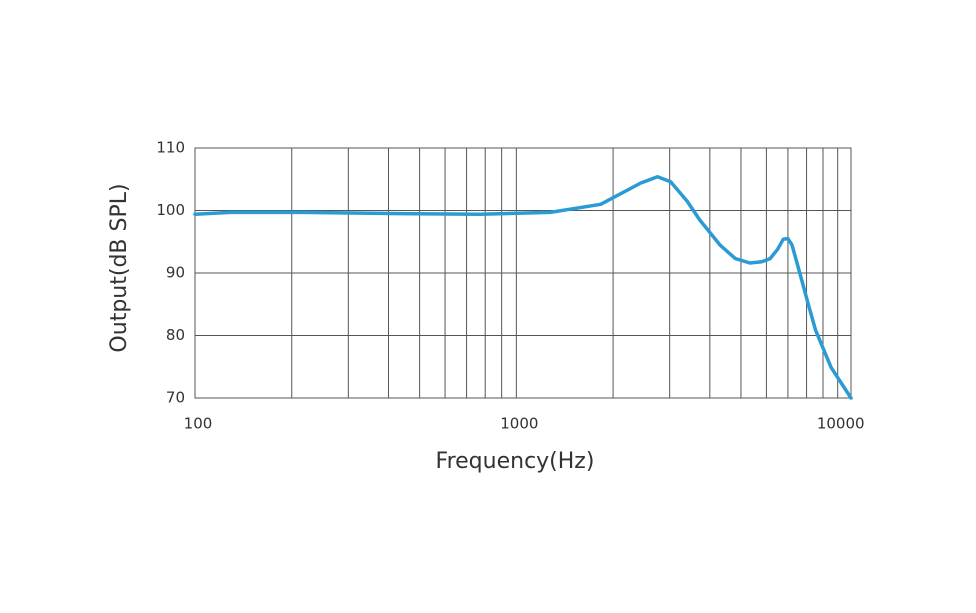 The width and height of the screenshot is (976, 613). I want to click on y-tick-label: 70, so click(175, 398).